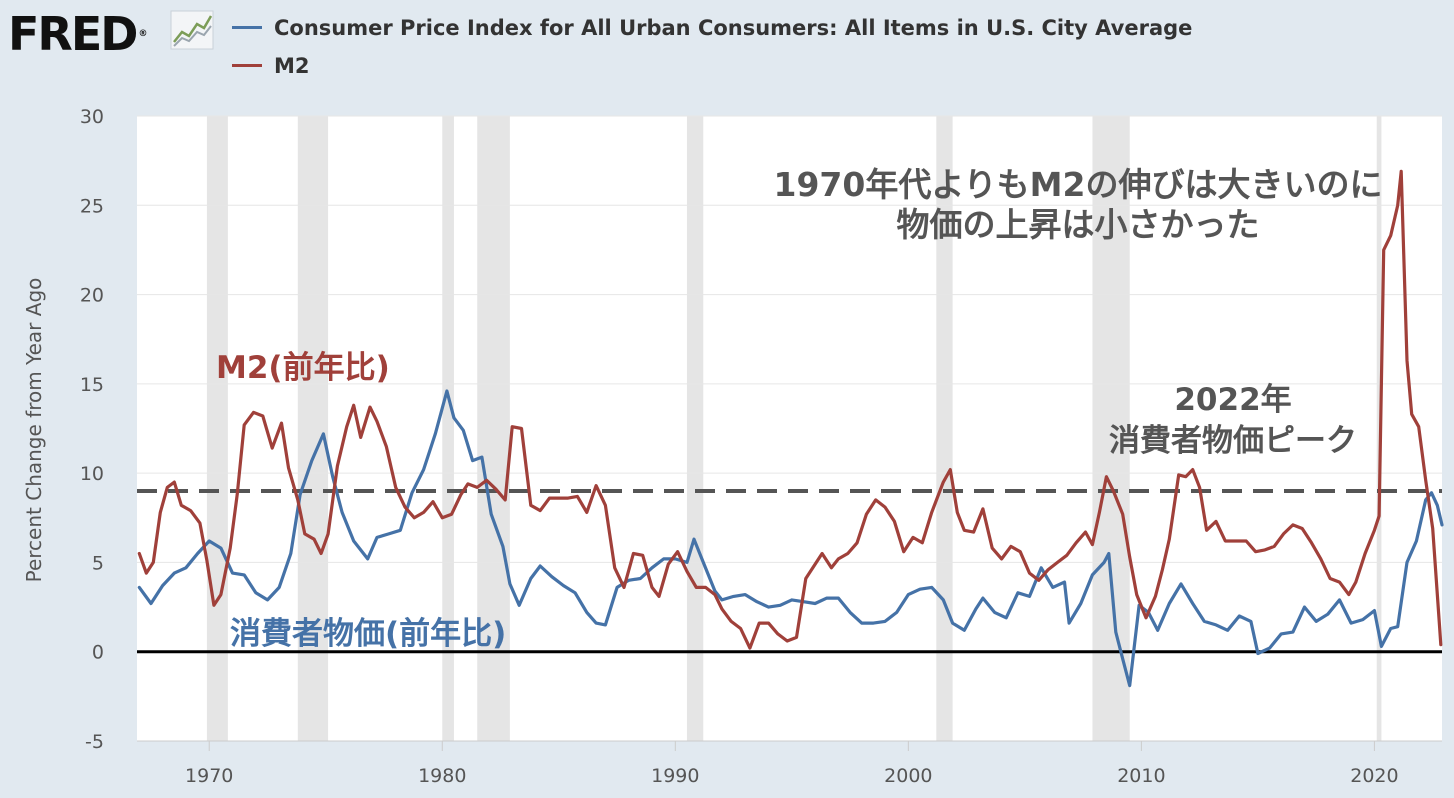 The width and height of the screenshot is (1454, 798). I want to click on legend-swatch-m2, so click(247, 65).